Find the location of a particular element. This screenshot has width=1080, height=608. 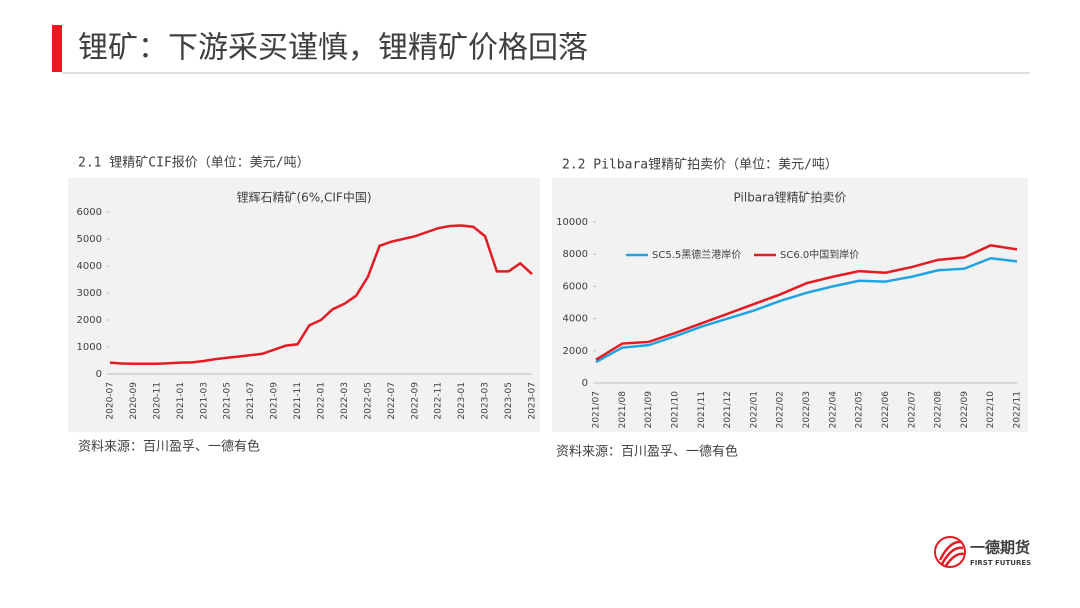

x-tick-label: 2020-11 is located at coordinates (157, 401).